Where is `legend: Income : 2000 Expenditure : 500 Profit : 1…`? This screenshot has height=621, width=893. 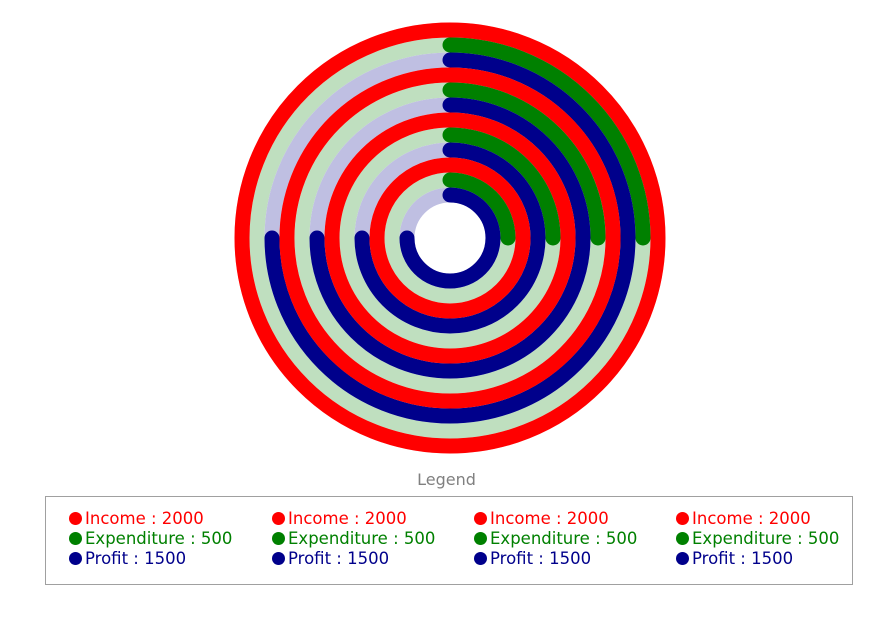
legend: Income : 2000 Expenditure : 500 Profit : 1… is located at coordinates (449, 540).